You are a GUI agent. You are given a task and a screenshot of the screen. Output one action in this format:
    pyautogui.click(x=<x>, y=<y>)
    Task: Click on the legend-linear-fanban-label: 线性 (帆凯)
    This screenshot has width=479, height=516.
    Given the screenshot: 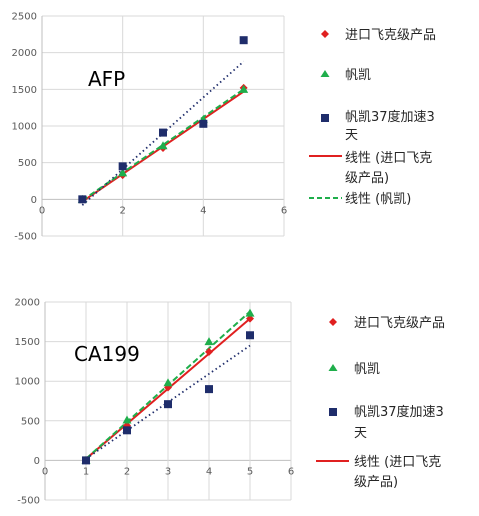 What is the action you would take?
    pyautogui.click(x=378, y=199)
    